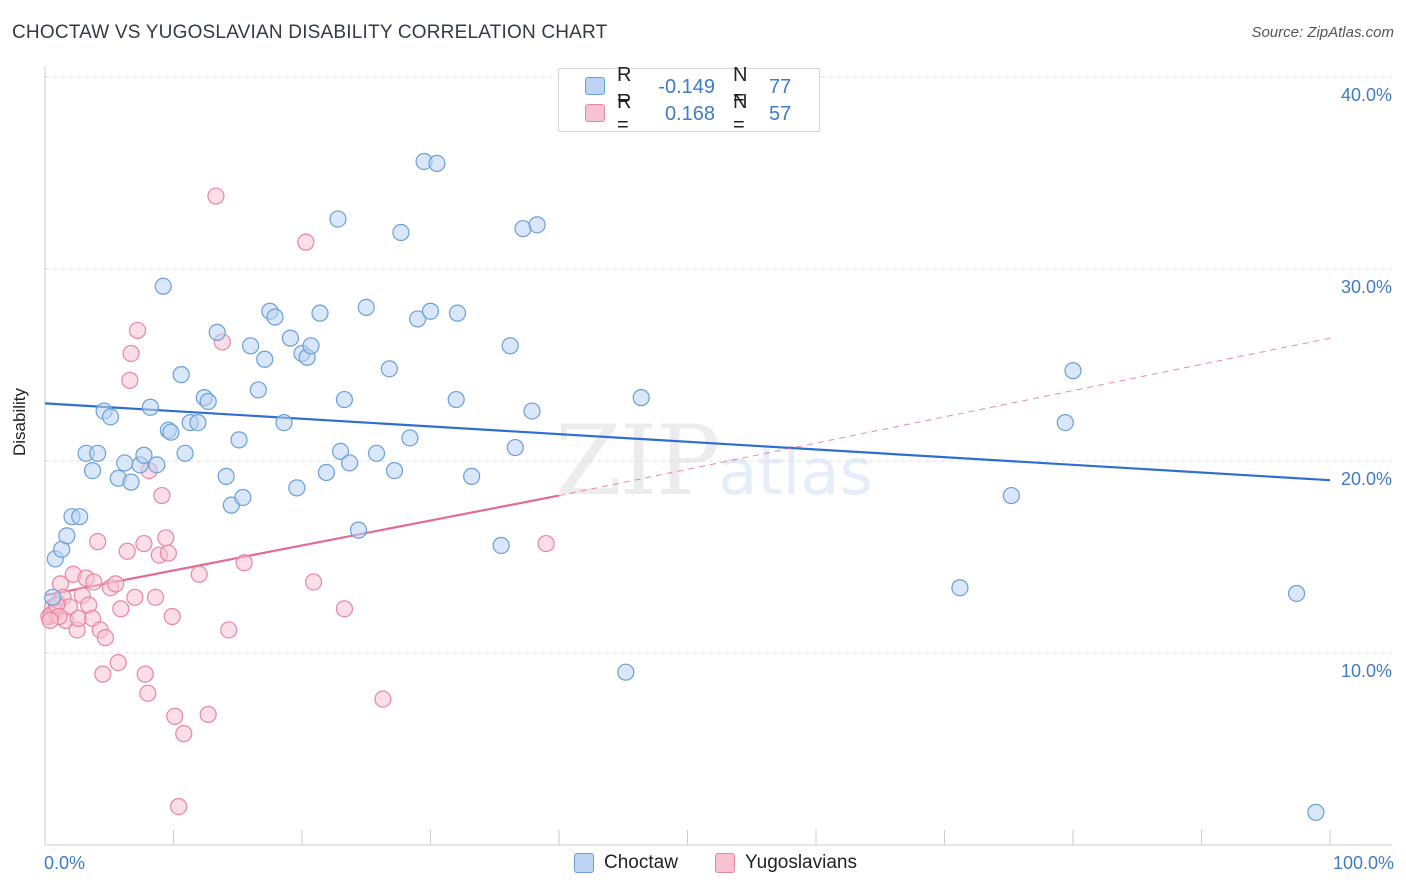 Image resolution: width=1406 pixels, height=892 pixels. Describe the element at coordinates (1366, 479) in the screenshot. I see `y-tick-label: 20.0%` at that location.